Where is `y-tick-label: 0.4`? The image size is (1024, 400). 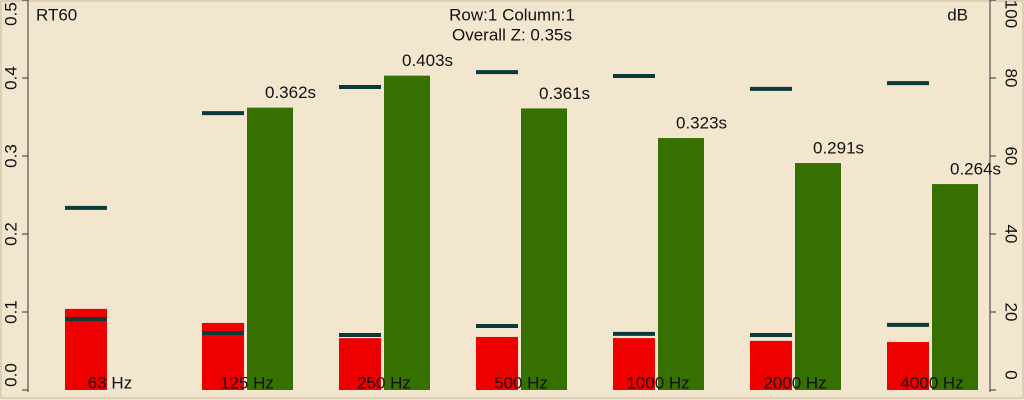 y-tick-label: 0.4 is located at coordinates (10, 78).